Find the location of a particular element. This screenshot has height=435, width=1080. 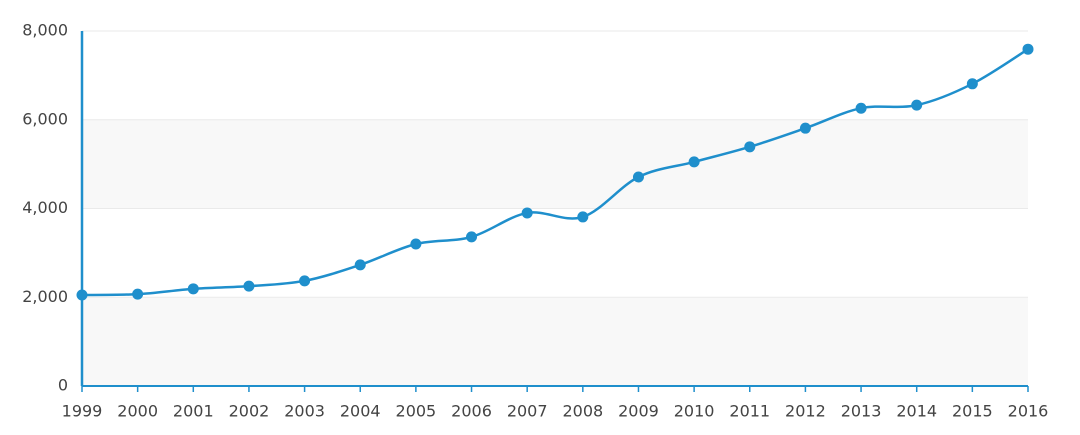

x-tick-label: 2012 is located at coordinates (805, 411).